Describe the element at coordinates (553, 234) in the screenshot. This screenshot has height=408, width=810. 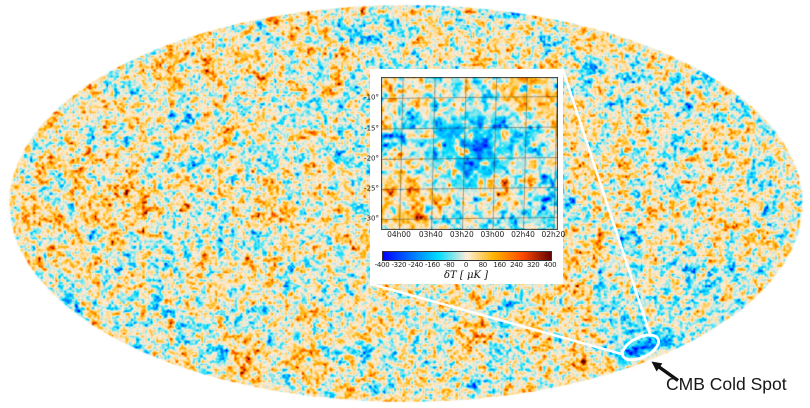
I see `inset-xtick: 02h20` at that location.